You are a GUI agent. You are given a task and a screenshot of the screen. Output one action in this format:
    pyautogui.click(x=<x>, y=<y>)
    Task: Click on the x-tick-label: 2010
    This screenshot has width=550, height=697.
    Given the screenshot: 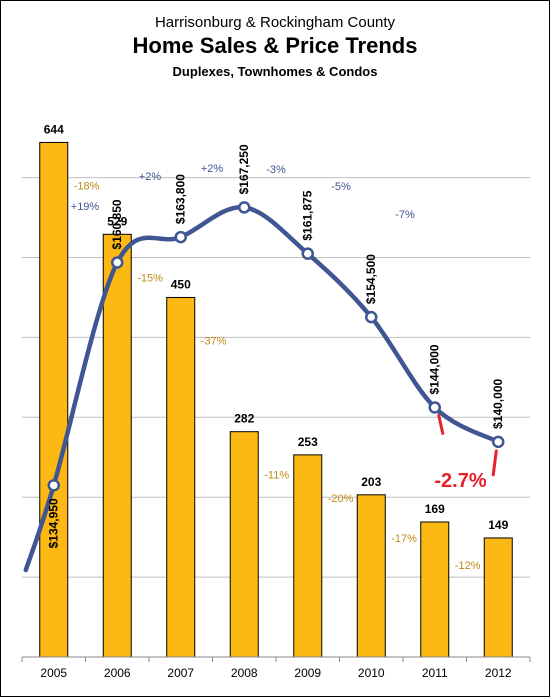 What is the action you would take?
    pyautogui.click(x=371, y=673)
    